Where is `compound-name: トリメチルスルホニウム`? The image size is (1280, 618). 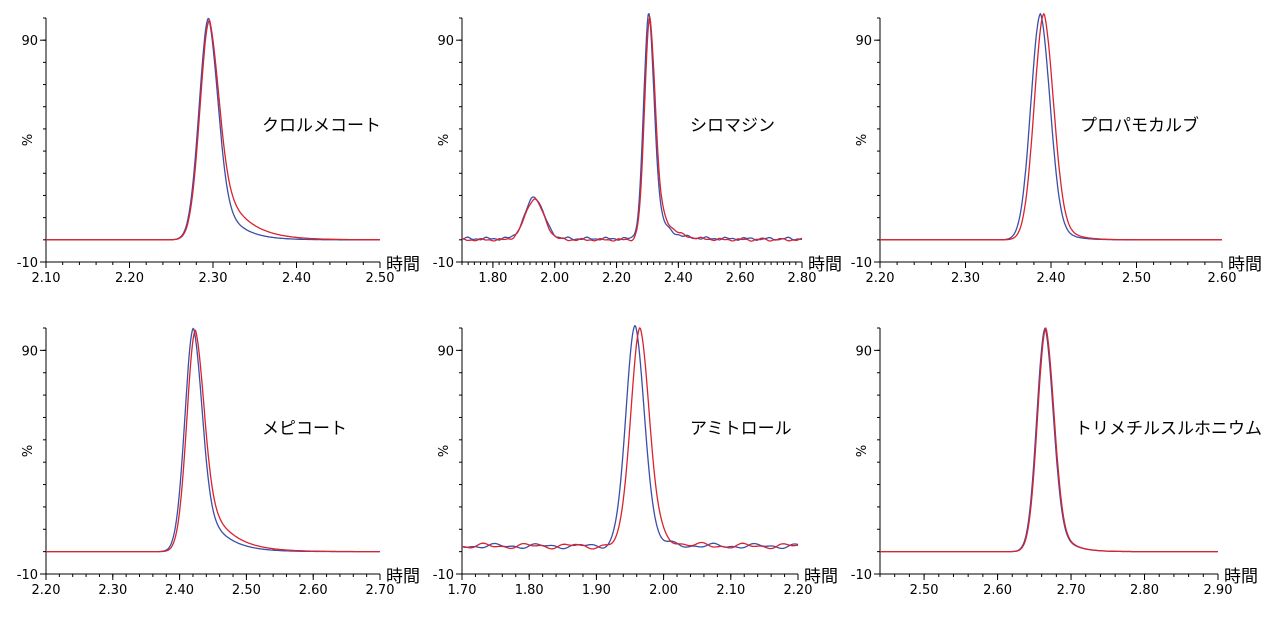 compound-name: トリメチルスルホニウム is located at coordinates (1168, 429).